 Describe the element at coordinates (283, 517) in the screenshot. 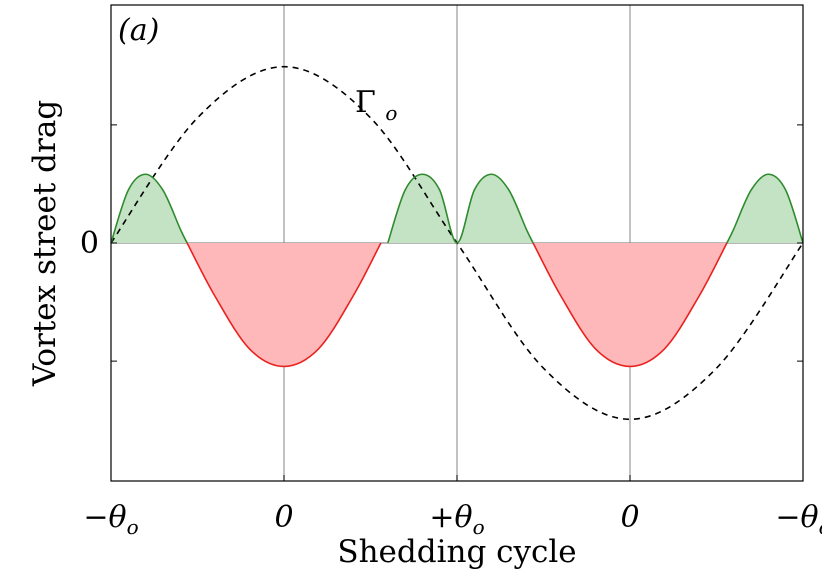

I see `x-tick-label-1: 0` at that location.